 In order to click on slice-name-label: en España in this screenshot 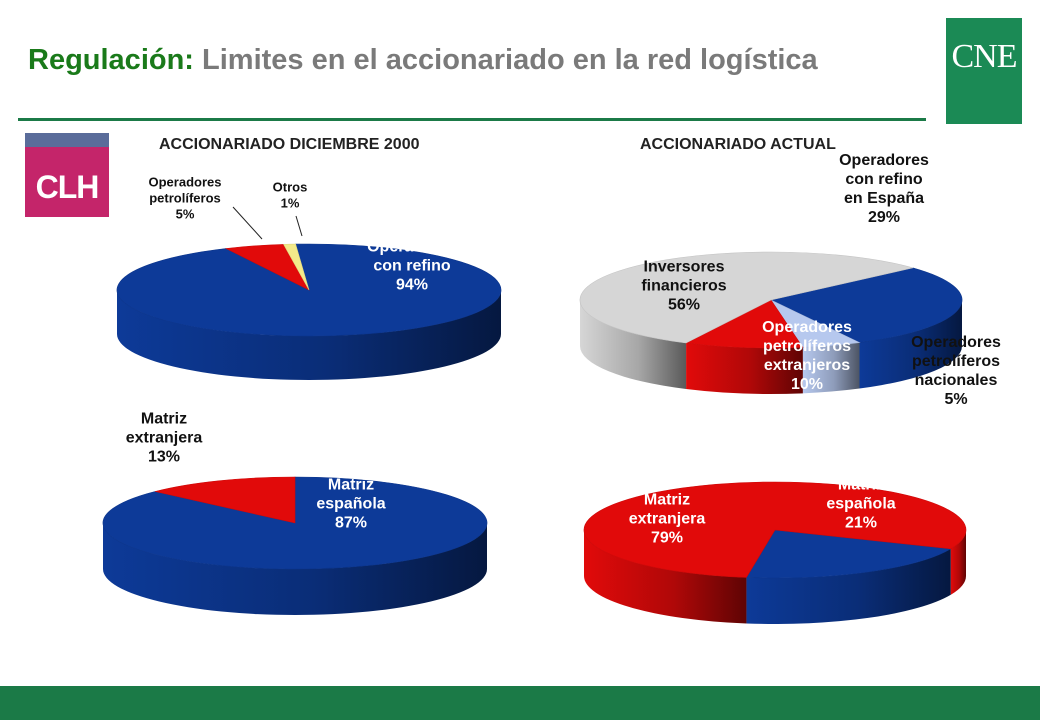, I will do `click(884, 198)`.